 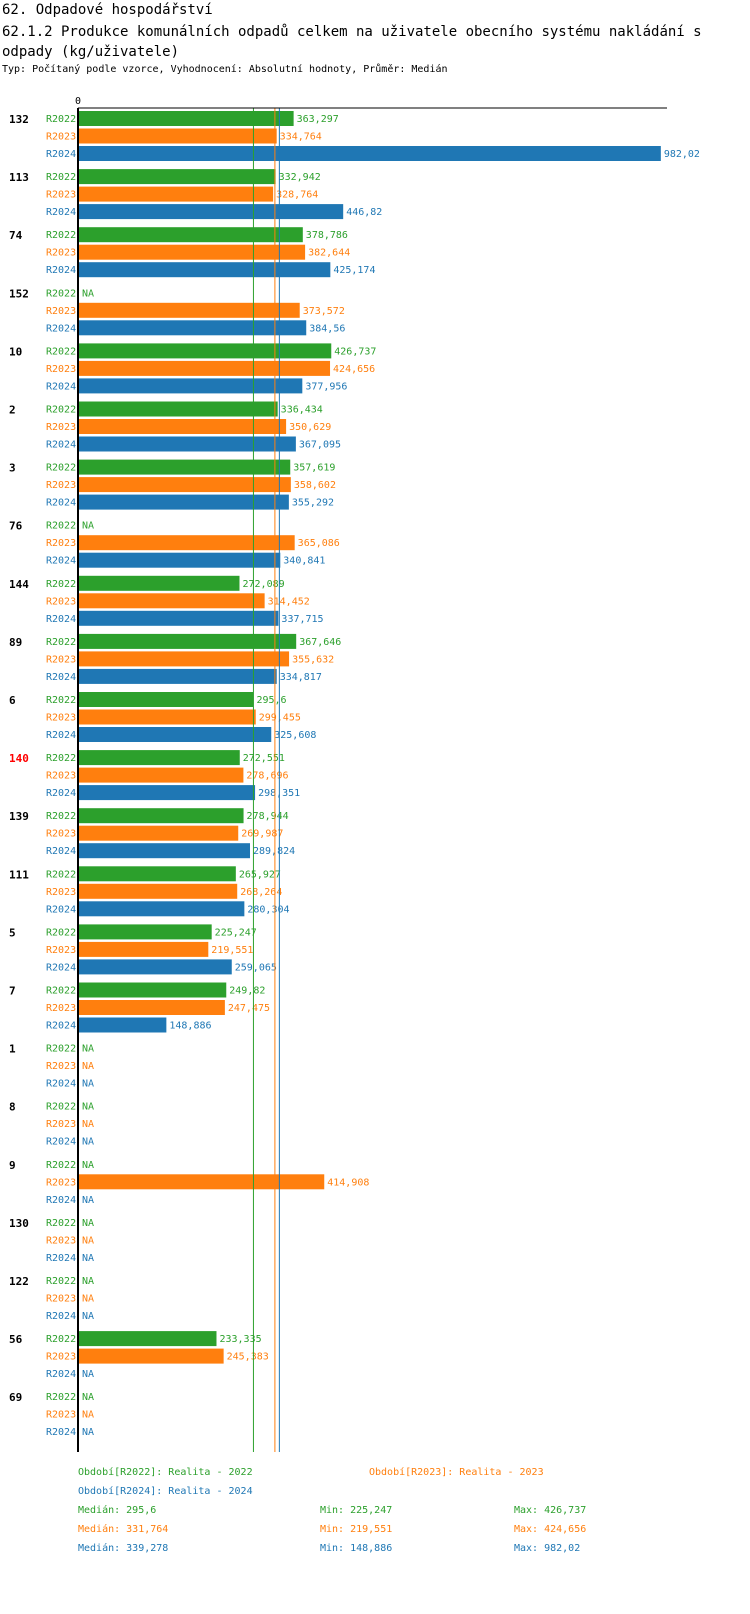 What do you see at coordinates (289, 601) in the screenshot?
I see `data-label: 314,452` at bounding box center [289, 601].